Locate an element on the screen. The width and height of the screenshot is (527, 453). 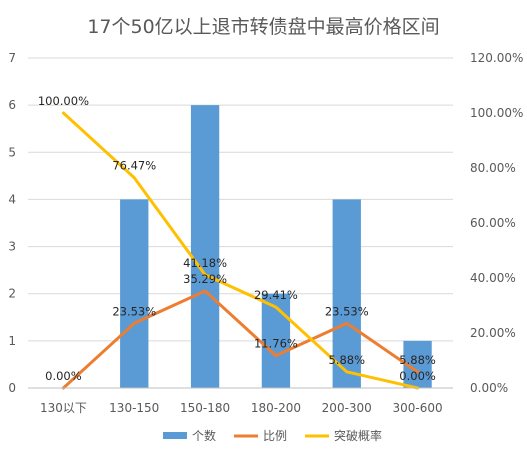
right-tick-label: 20.00% is located at coordinates (493, 333).